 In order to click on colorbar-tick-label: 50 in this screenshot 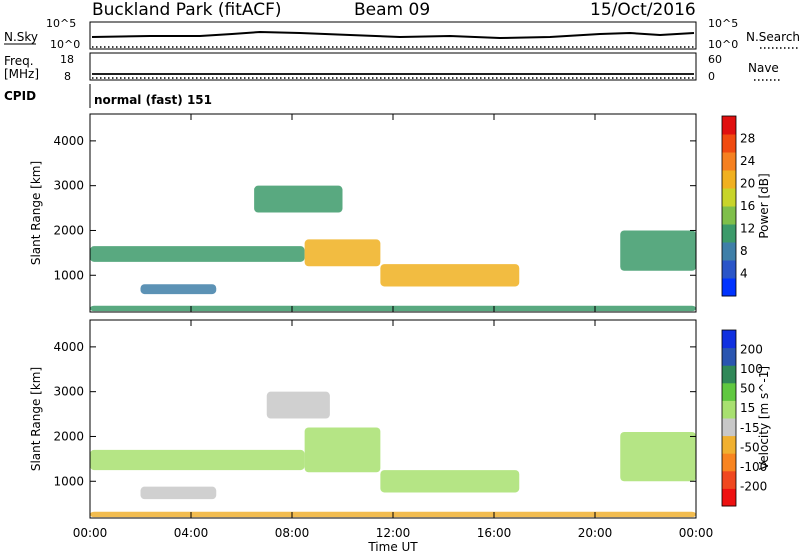, I will do `click(747, 389)`.